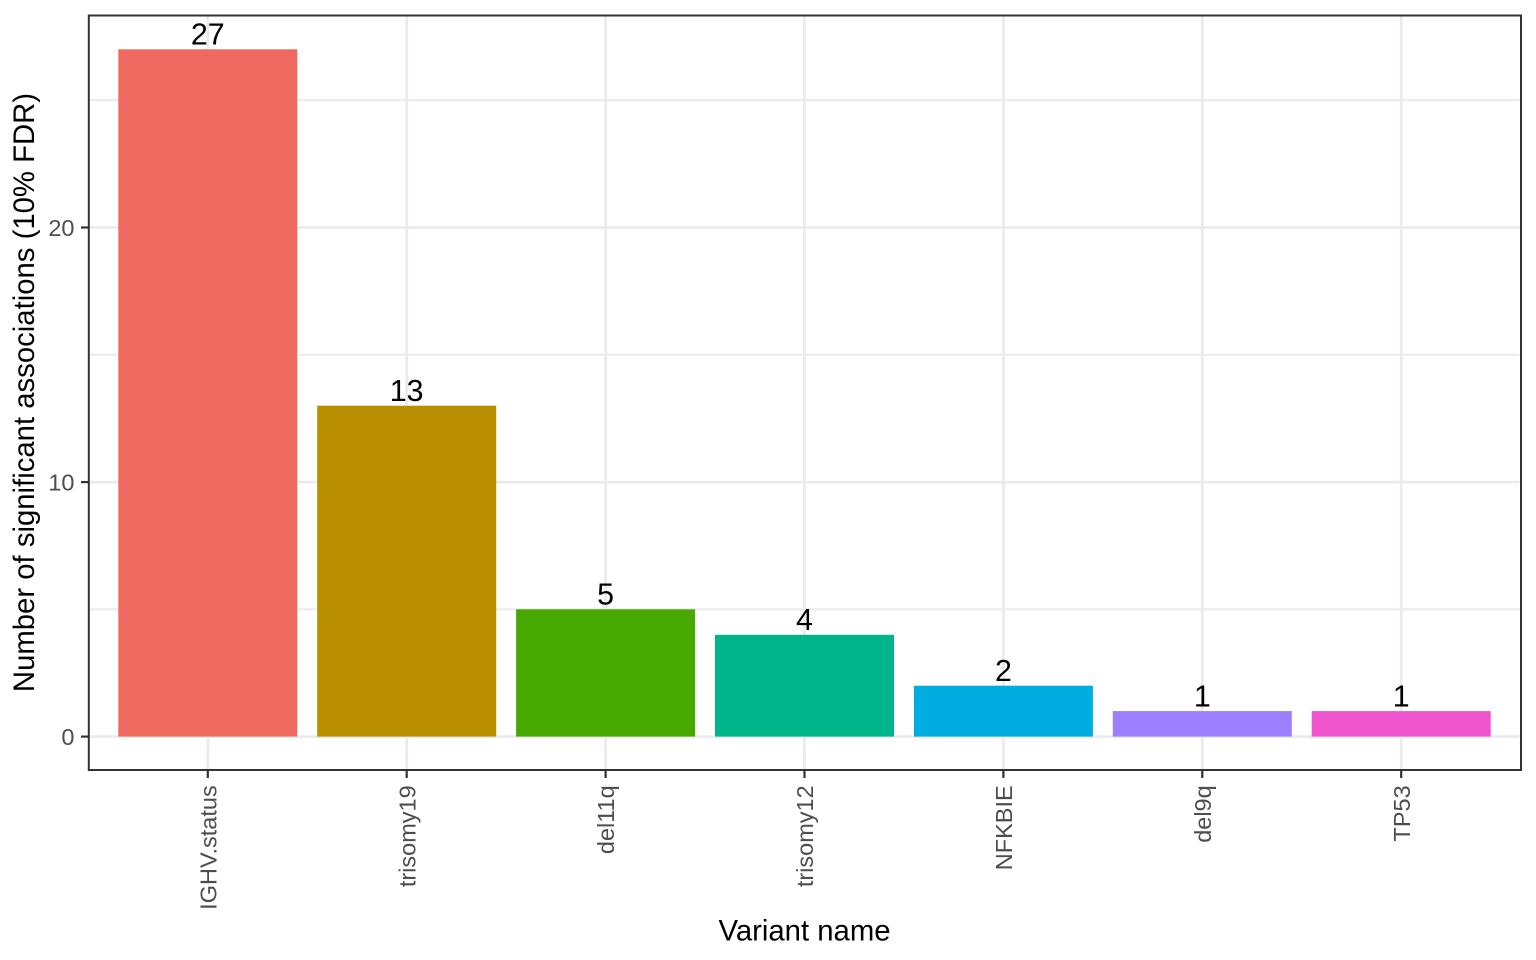  I want to click on svg-text: IGHV.status, so click(208, 847).